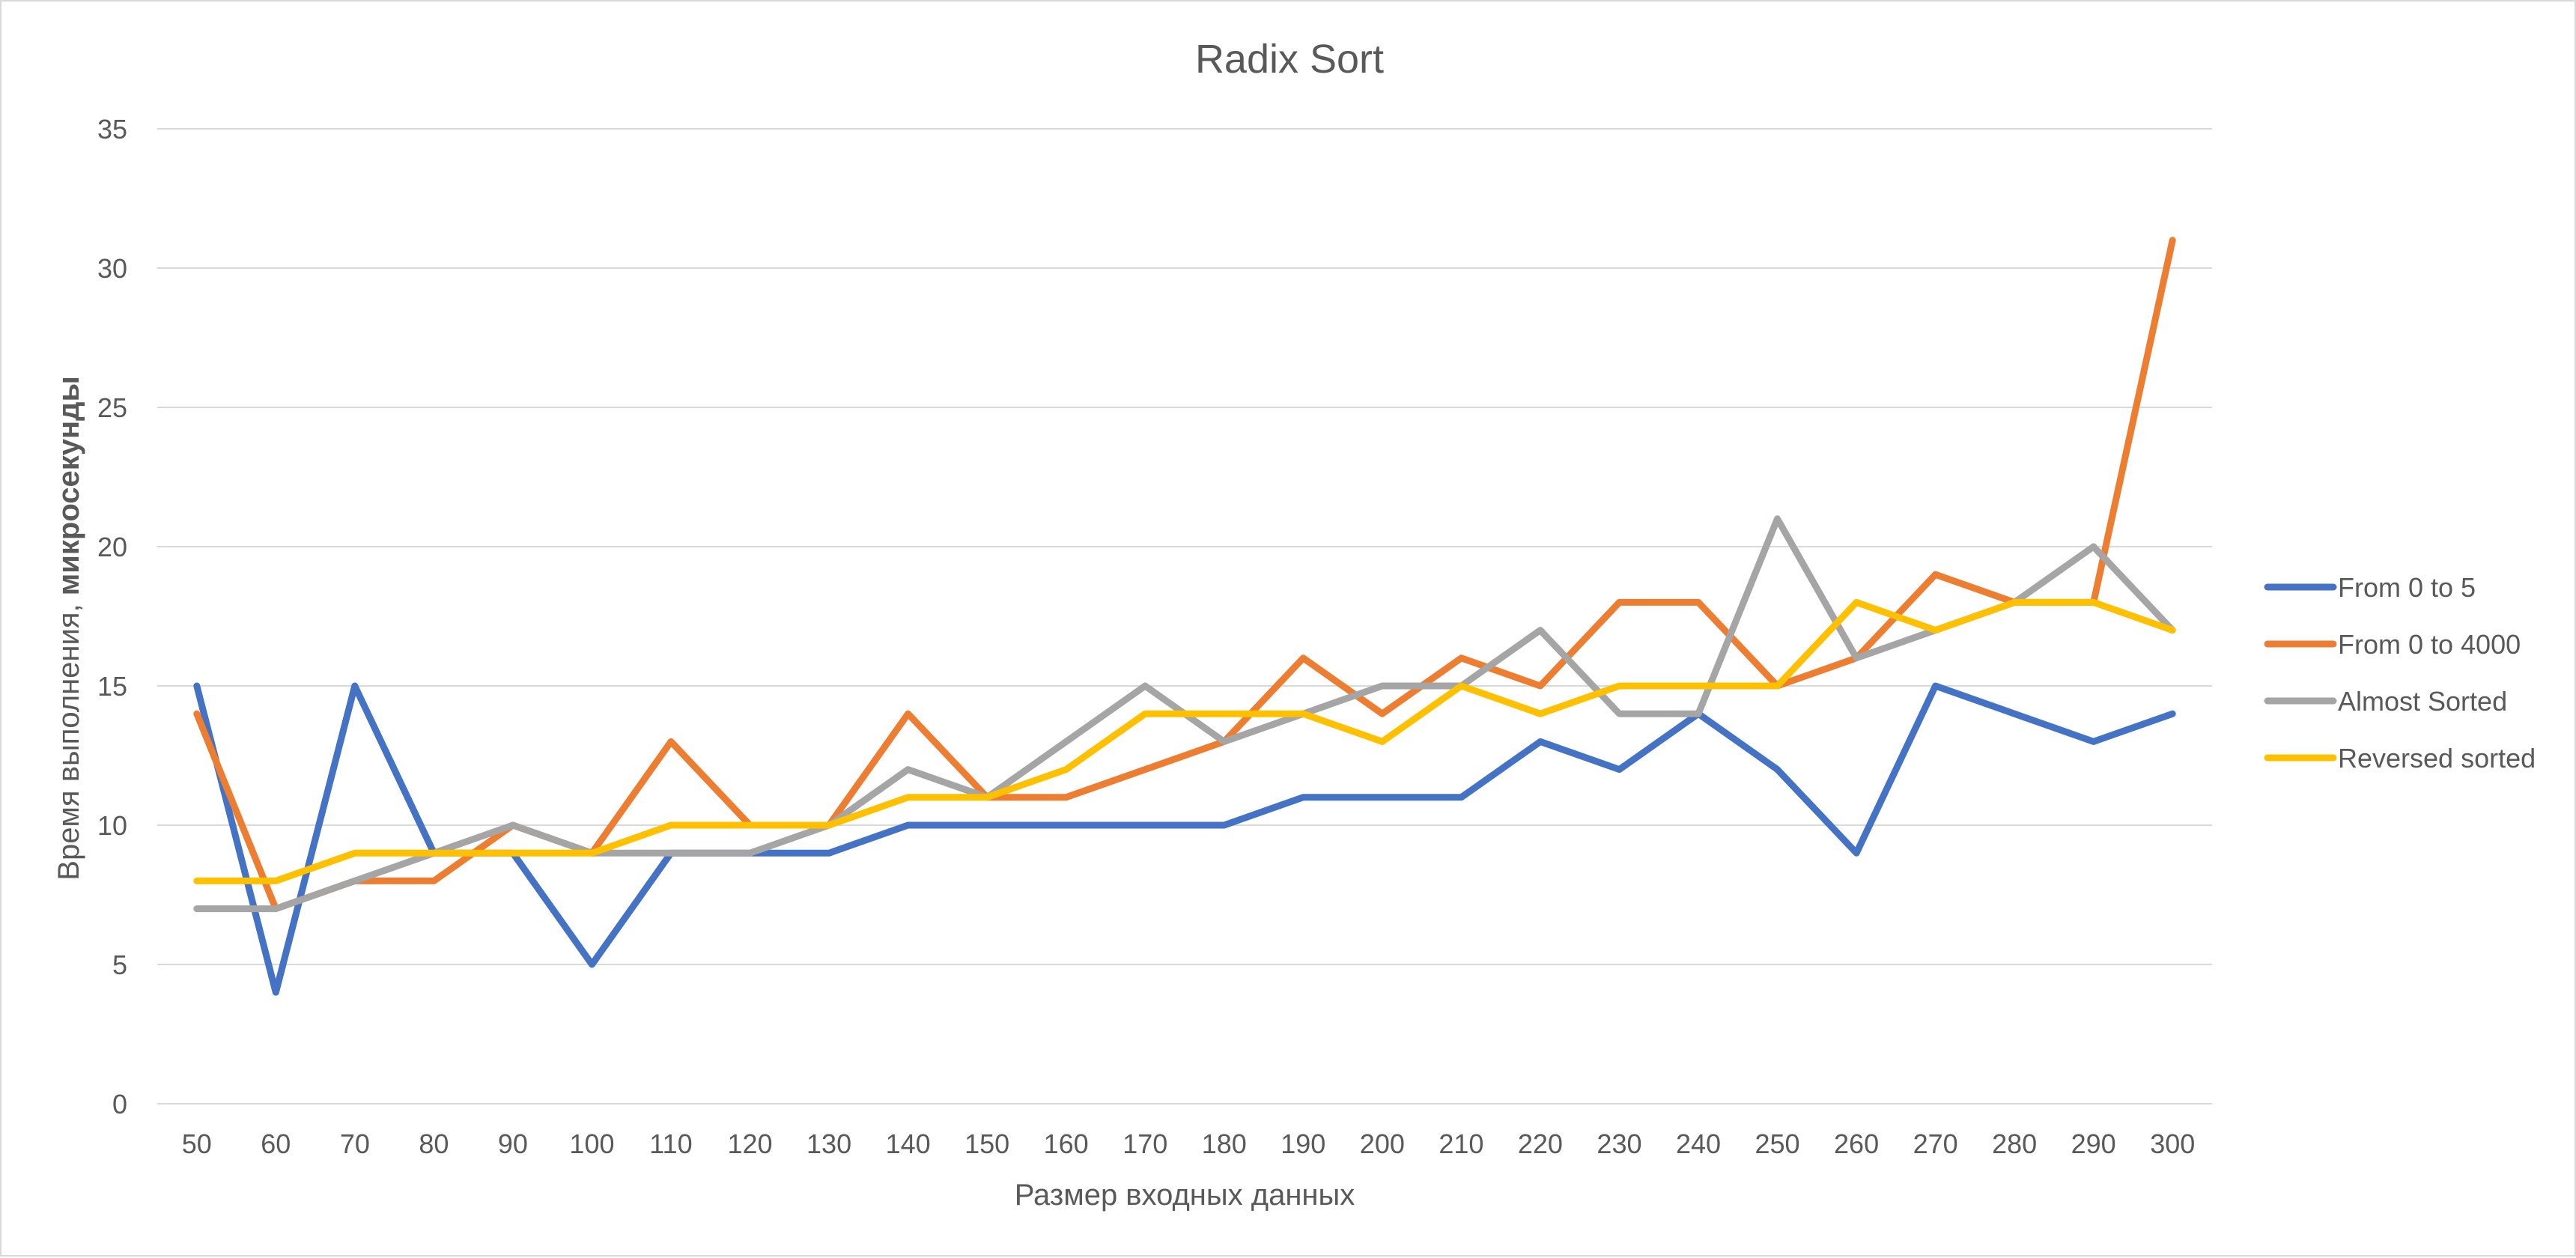  Describe the element at coordinates (1540, 1143) in the screenshot. I see `x-tick-label: 220` at that location.